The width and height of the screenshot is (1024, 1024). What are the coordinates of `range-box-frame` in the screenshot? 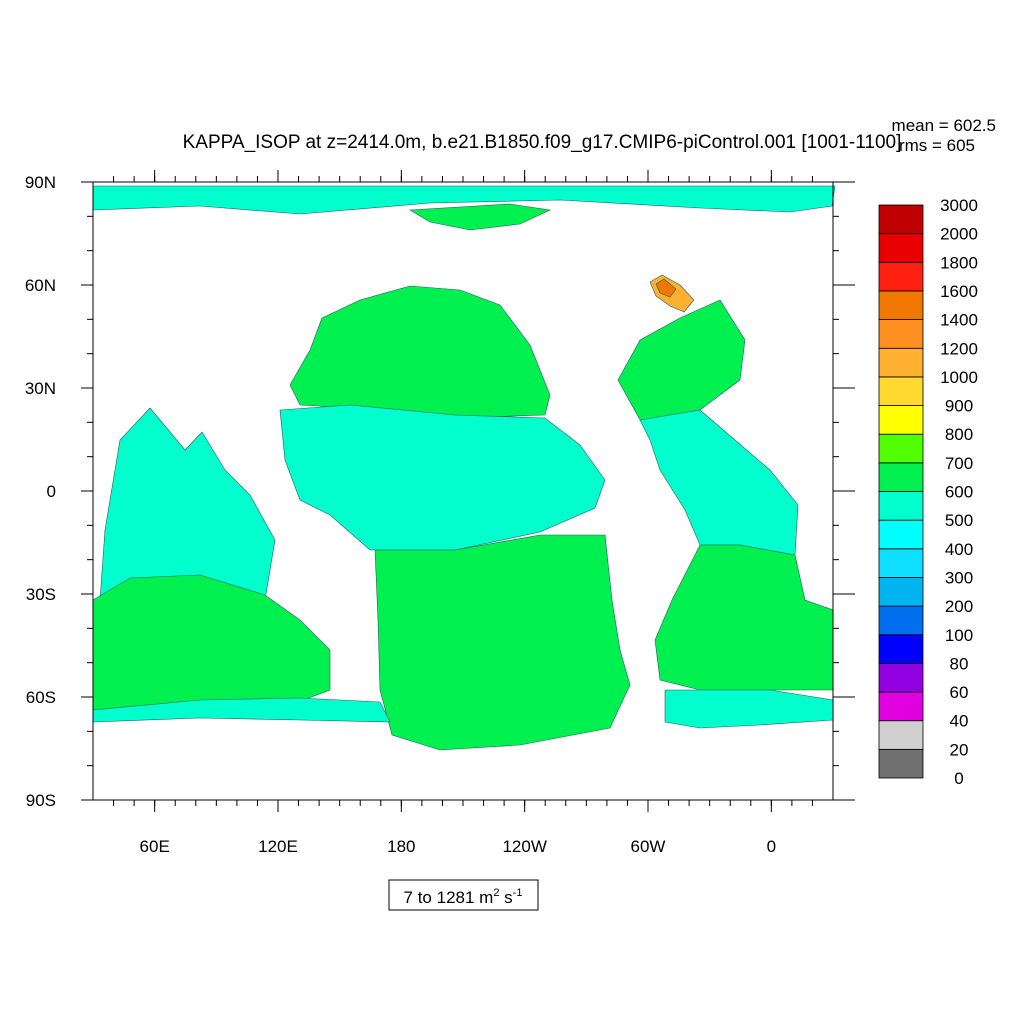 It's located at (463, 895).